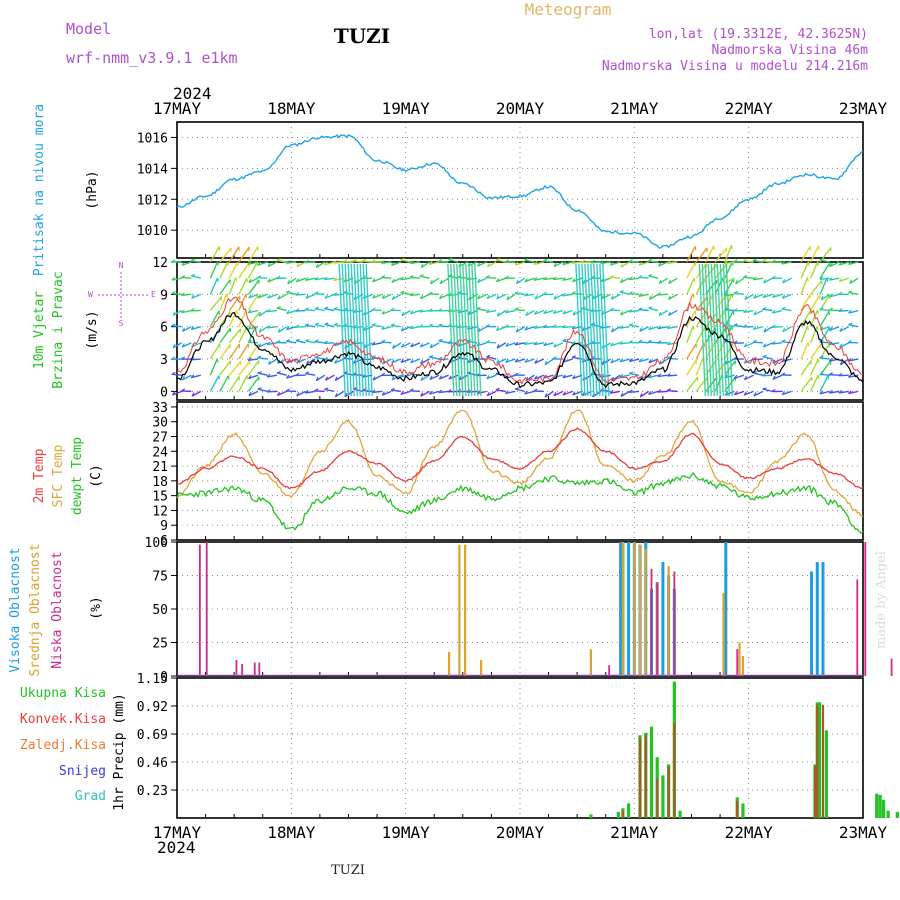  I want to click on temp-2m-line, so click(520, 458).